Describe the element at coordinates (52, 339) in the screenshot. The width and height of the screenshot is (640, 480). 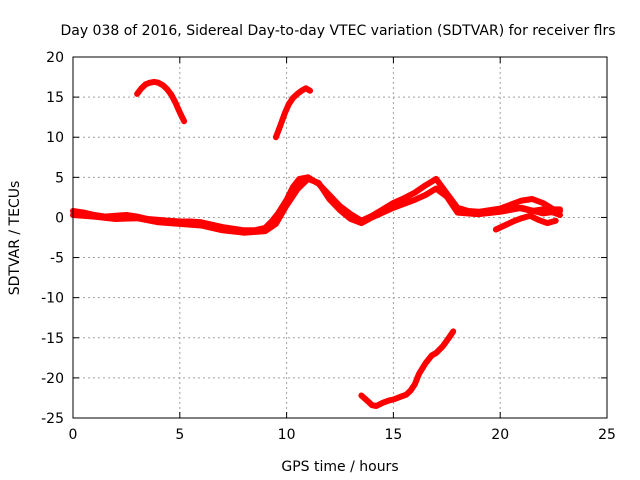
I see `y-tick-label: -15` at that location.